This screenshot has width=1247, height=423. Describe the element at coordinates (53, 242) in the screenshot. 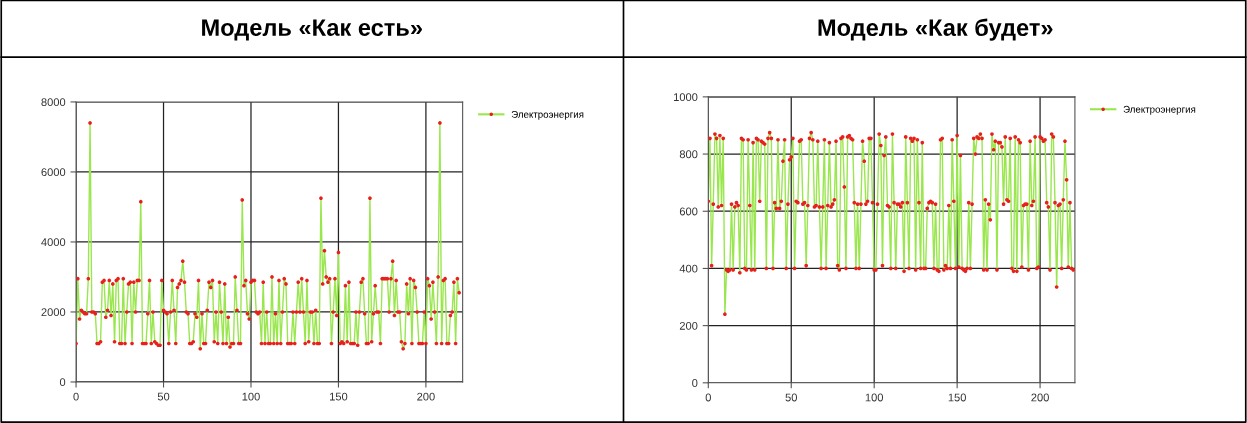

I see `y-tick-label: 4000` at that location.